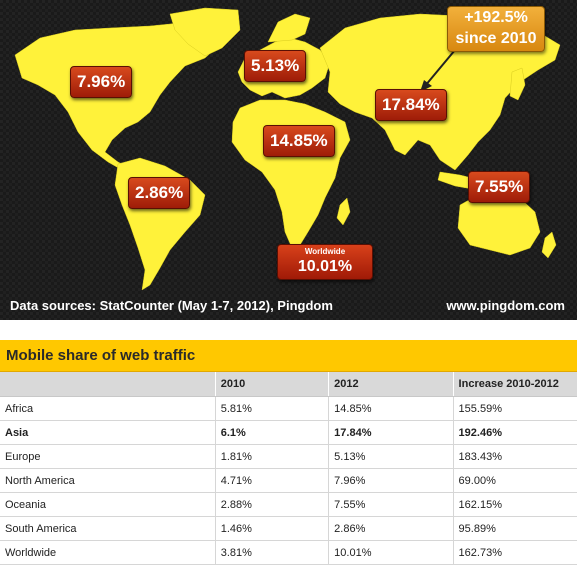 Image resolution: width=577 pixels, height=565 pixels. Describe the element at coordinates (108, 504) in the screenshot. I see `cell-region: Oceania` at that location.